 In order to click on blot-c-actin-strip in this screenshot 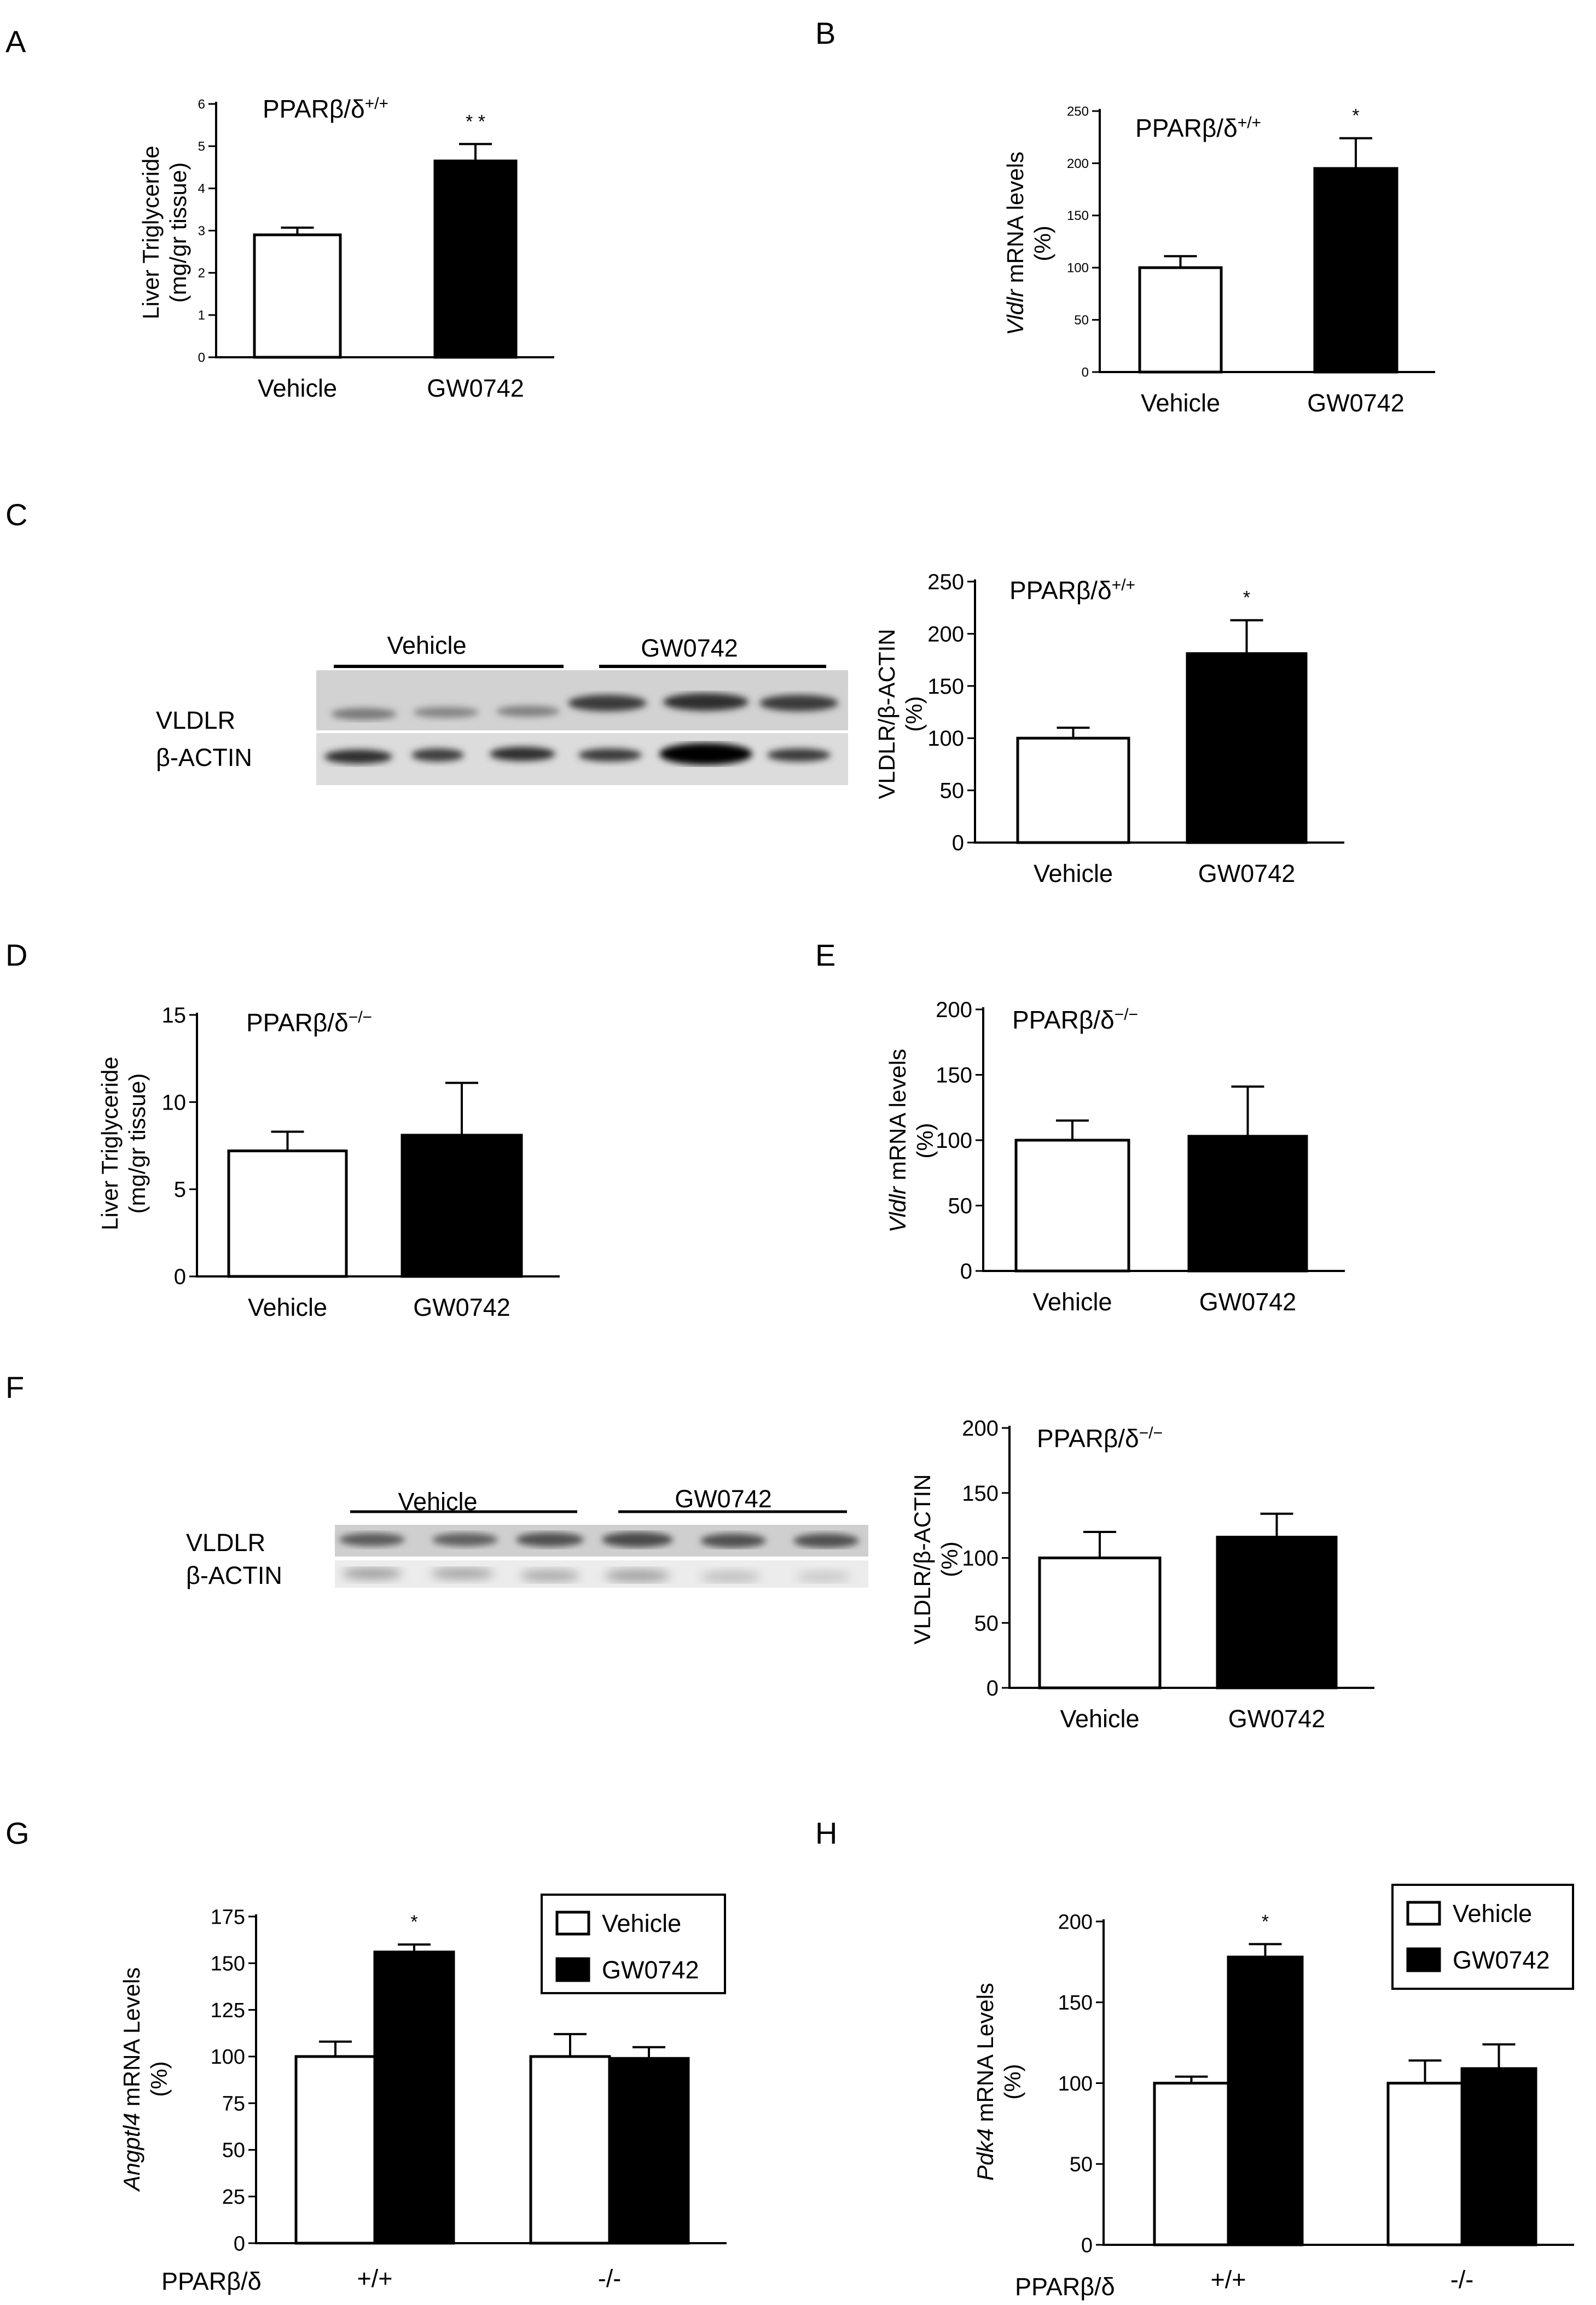, I will do `click(582, 759)`.